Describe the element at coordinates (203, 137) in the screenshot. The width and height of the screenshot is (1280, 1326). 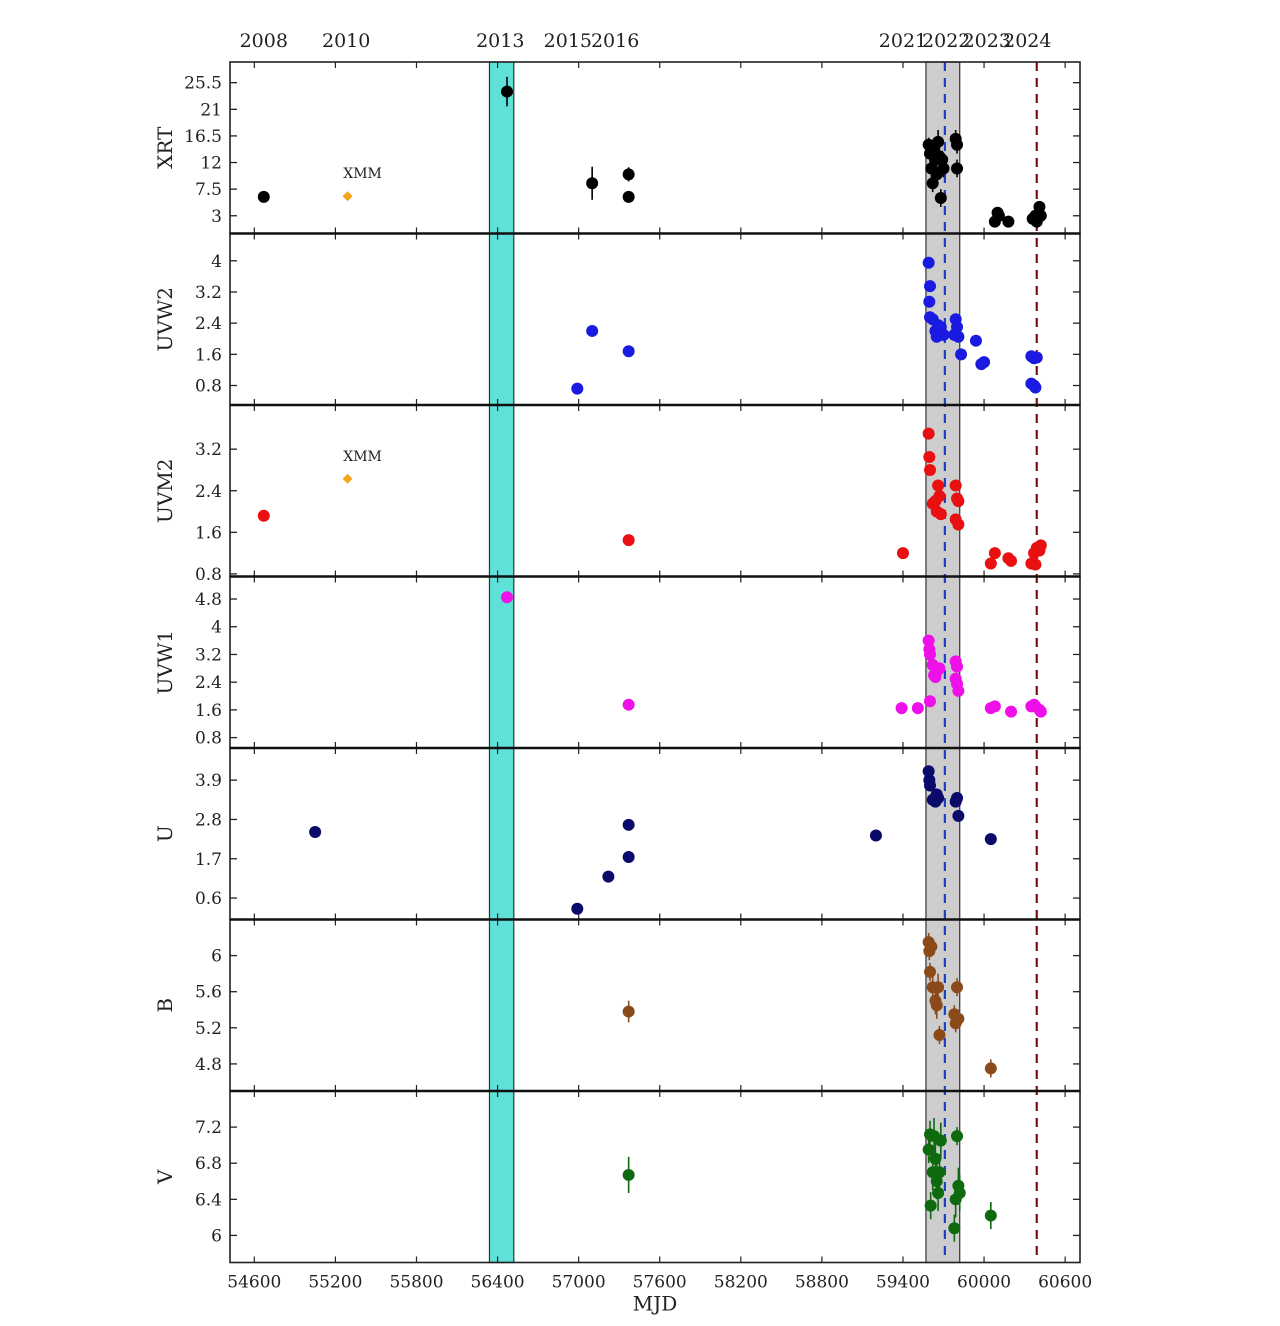
I see `y-tick-label: 16.5` at that location.